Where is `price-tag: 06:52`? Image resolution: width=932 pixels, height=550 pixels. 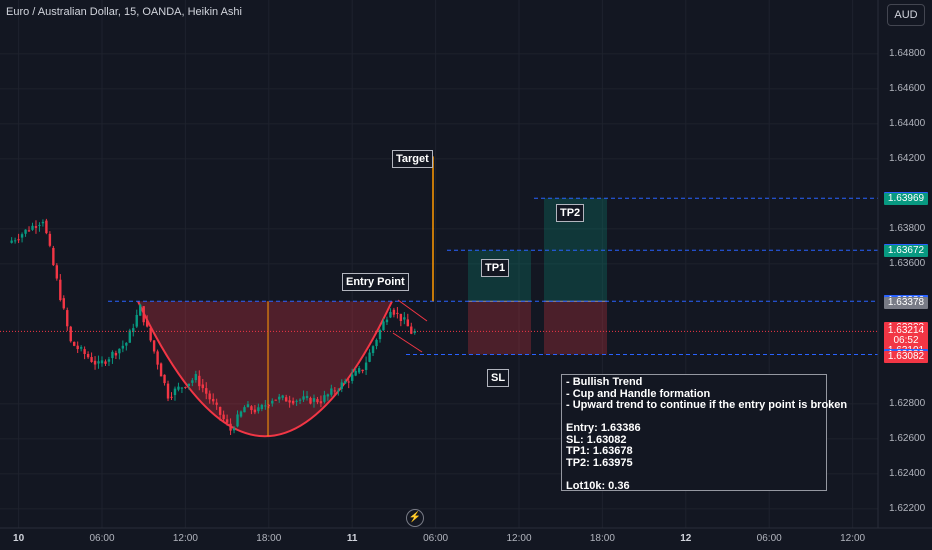 price-tag: 06:52 is located at coordinates (906, 341).